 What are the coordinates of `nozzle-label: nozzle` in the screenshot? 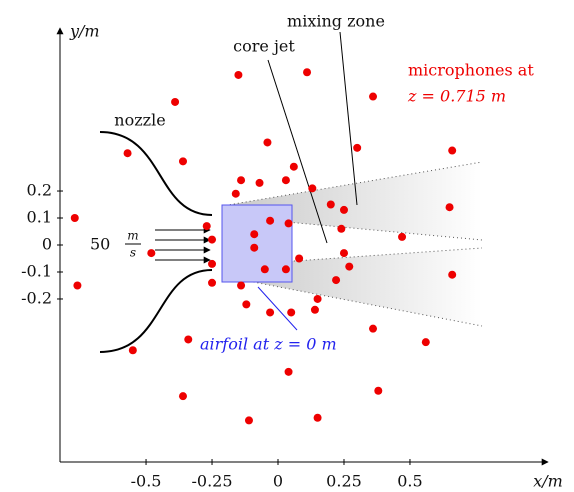 It's located at (139, 120).